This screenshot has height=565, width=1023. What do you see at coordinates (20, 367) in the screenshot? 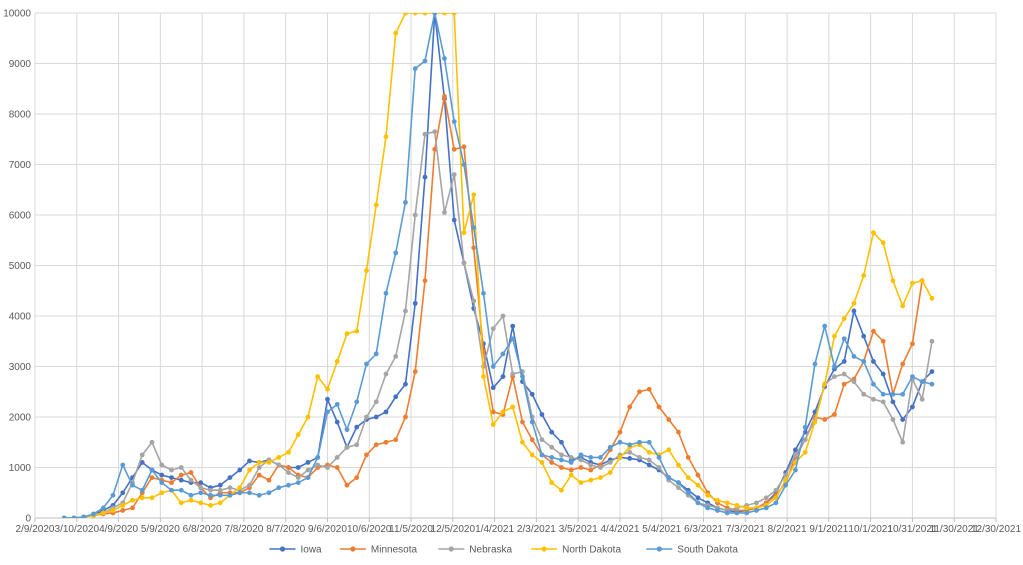
I see `y-tick-label: 3000` at bounding box center [20, 367].